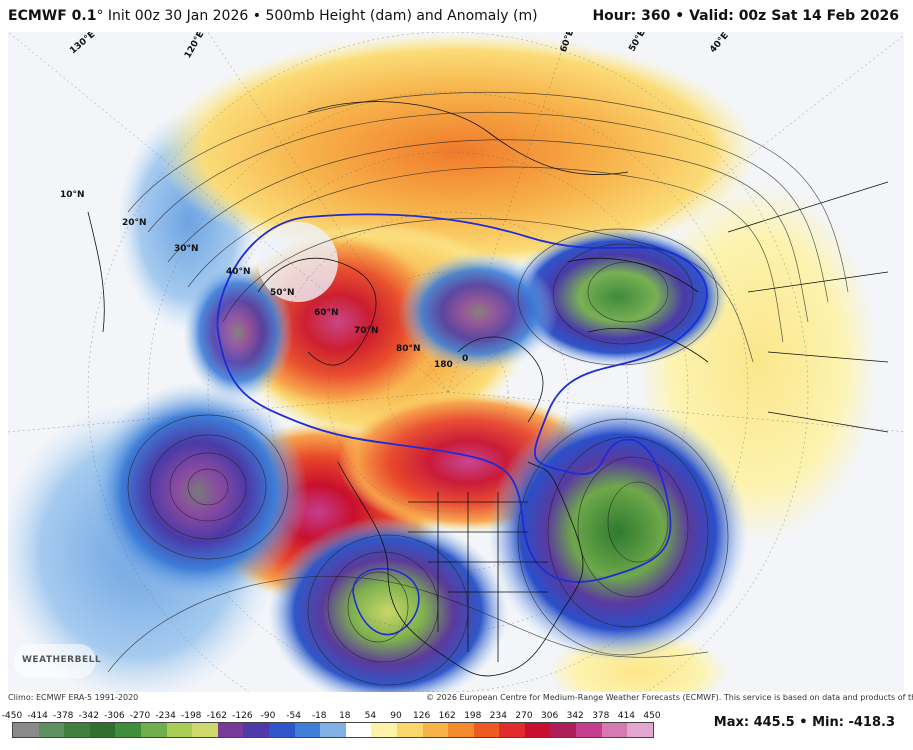  Describe the element at coordinates (326, 313) in the screenshot. I see `lat-label-60n: 60°N` at that location.